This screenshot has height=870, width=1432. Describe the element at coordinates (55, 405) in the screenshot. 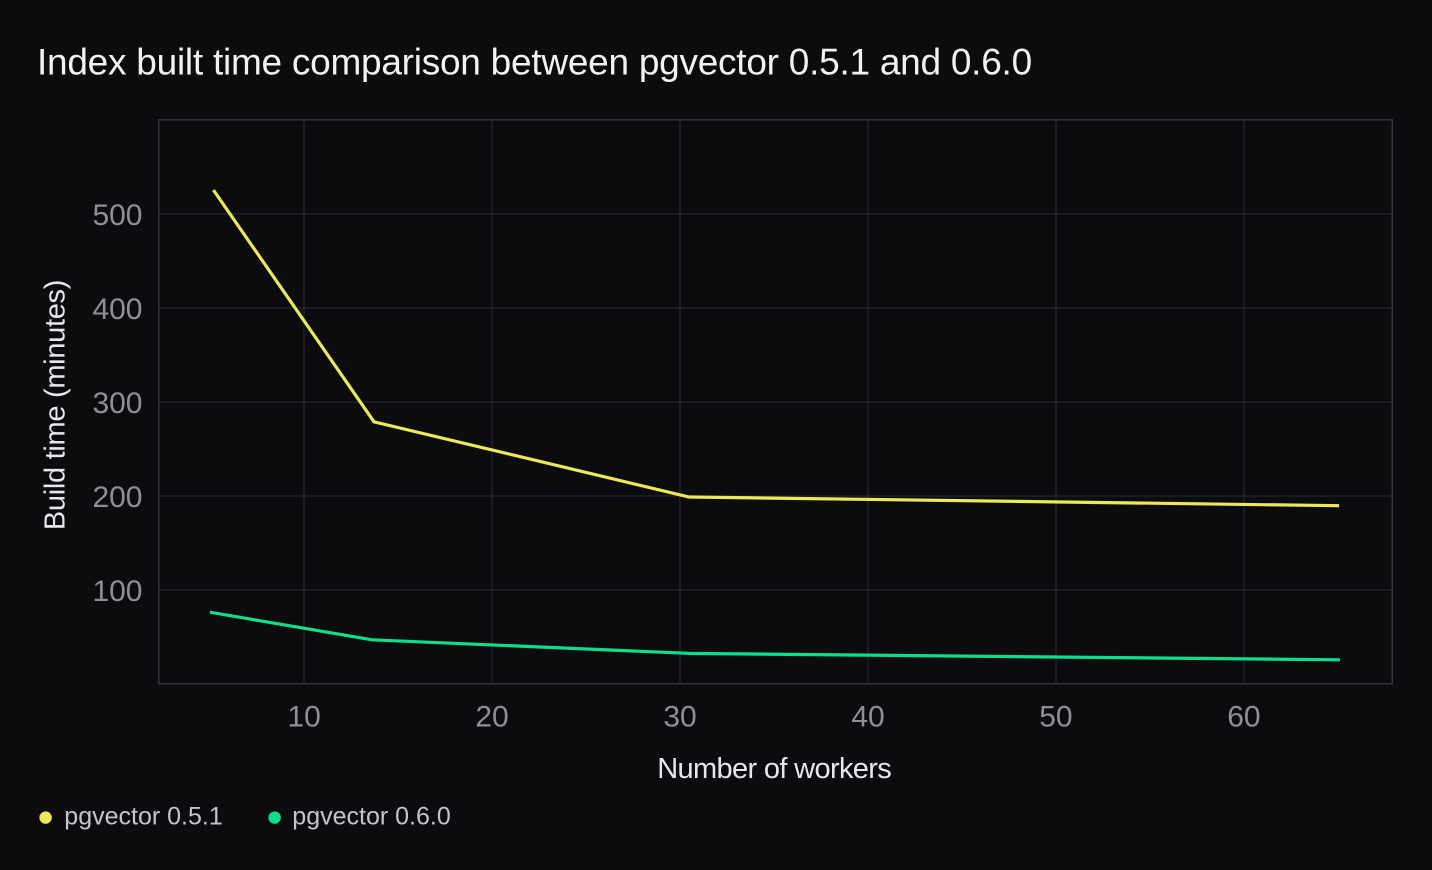

I see `svg-text: Build time (minutes)` at that location.